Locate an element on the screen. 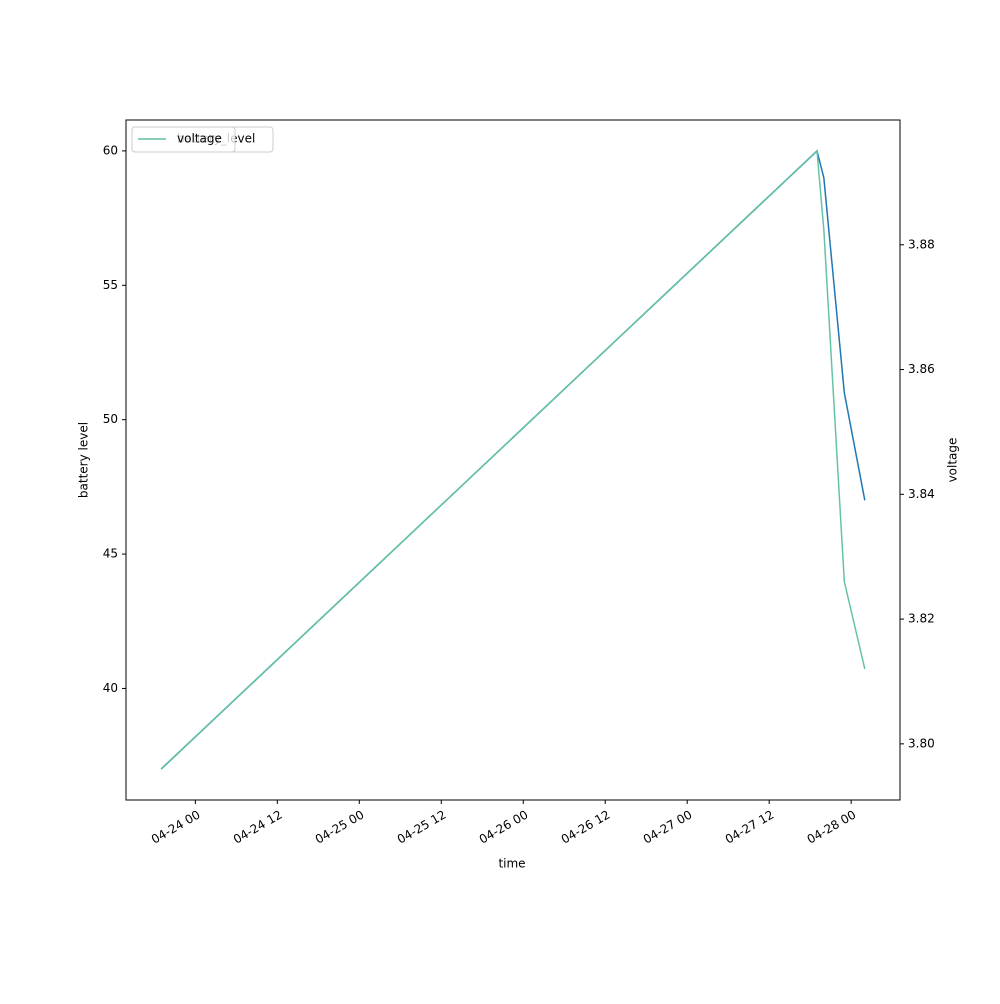  x-tick-label: 04-26 12 is located at coordinates (586, 827).